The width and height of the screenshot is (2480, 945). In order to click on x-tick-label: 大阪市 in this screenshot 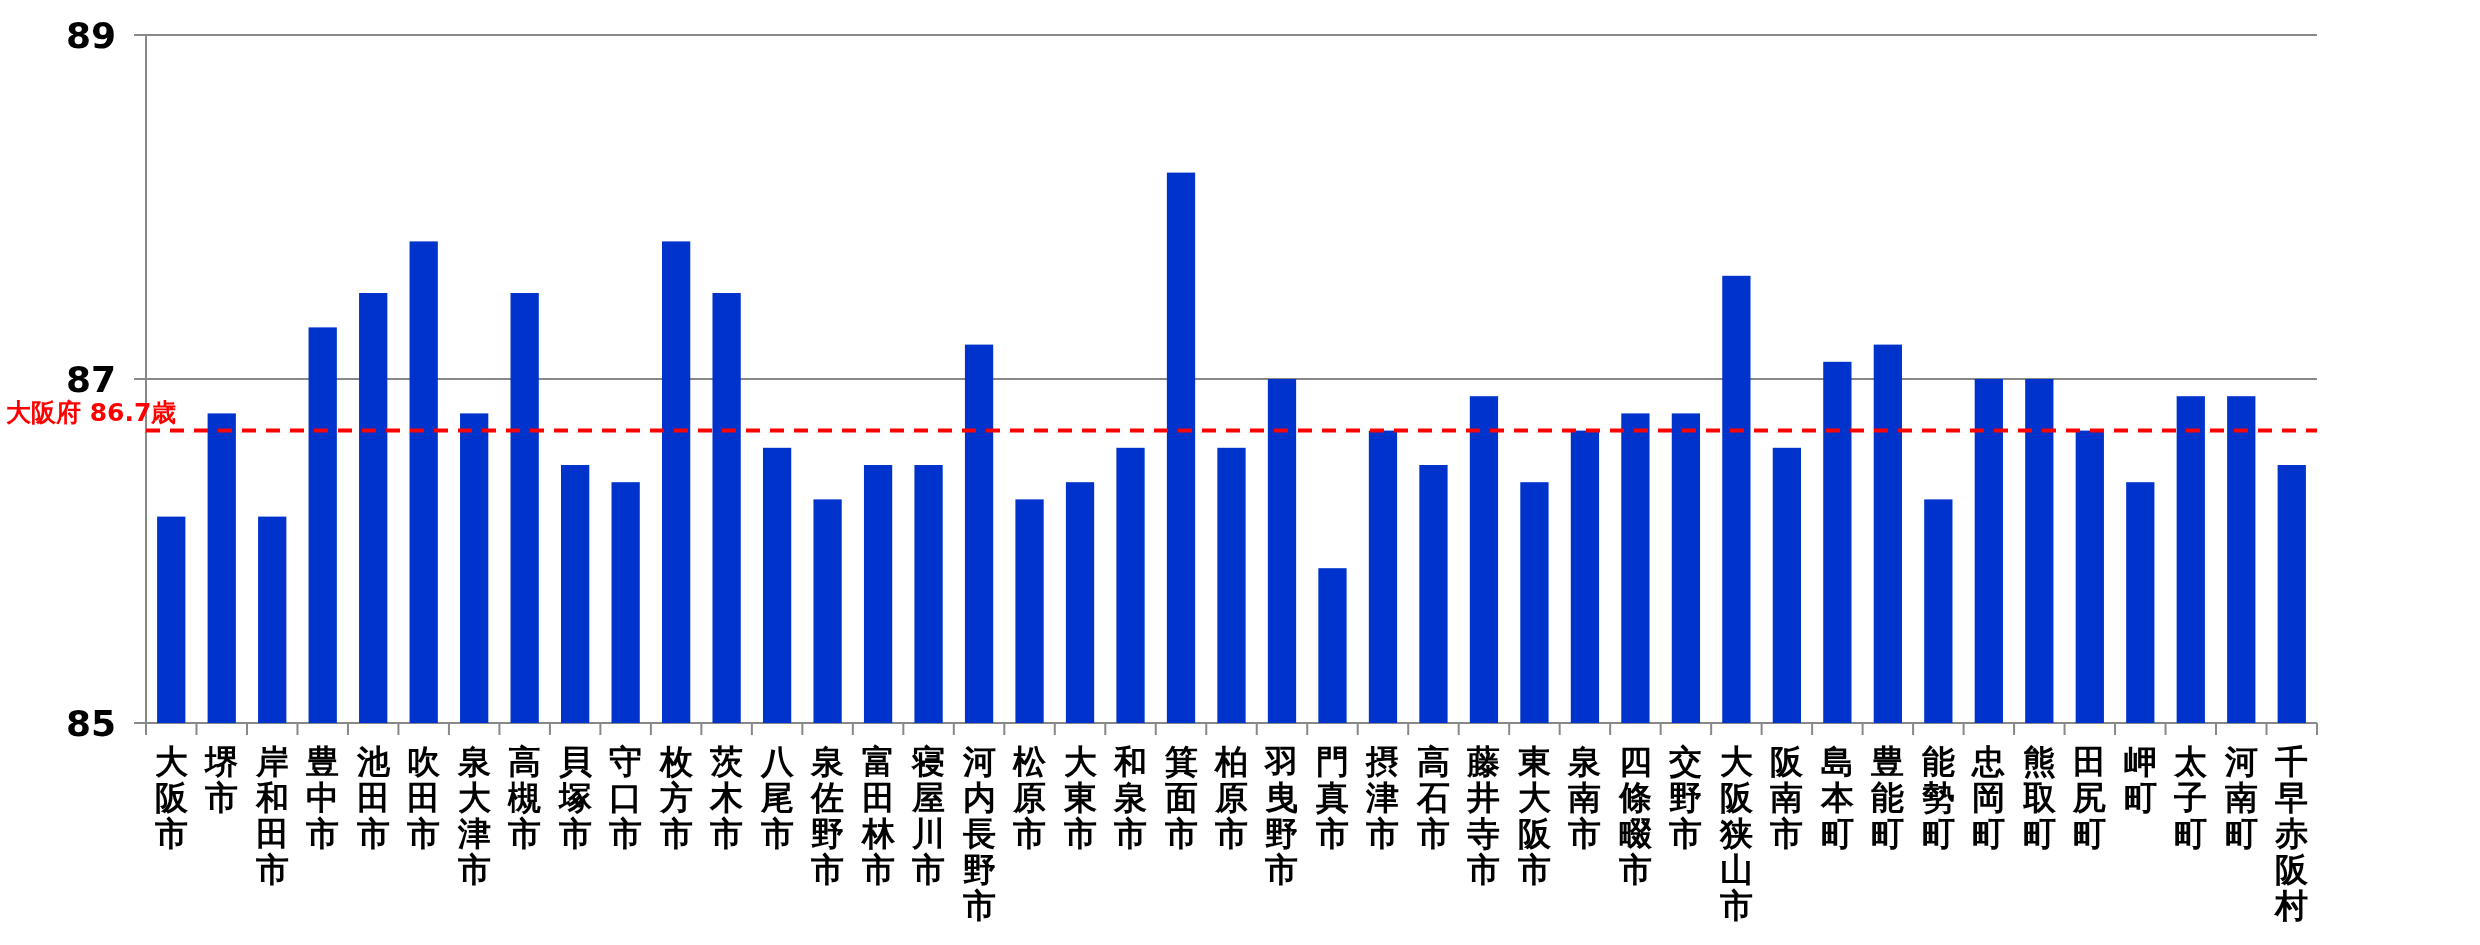, I will do `click(171, 797)`.